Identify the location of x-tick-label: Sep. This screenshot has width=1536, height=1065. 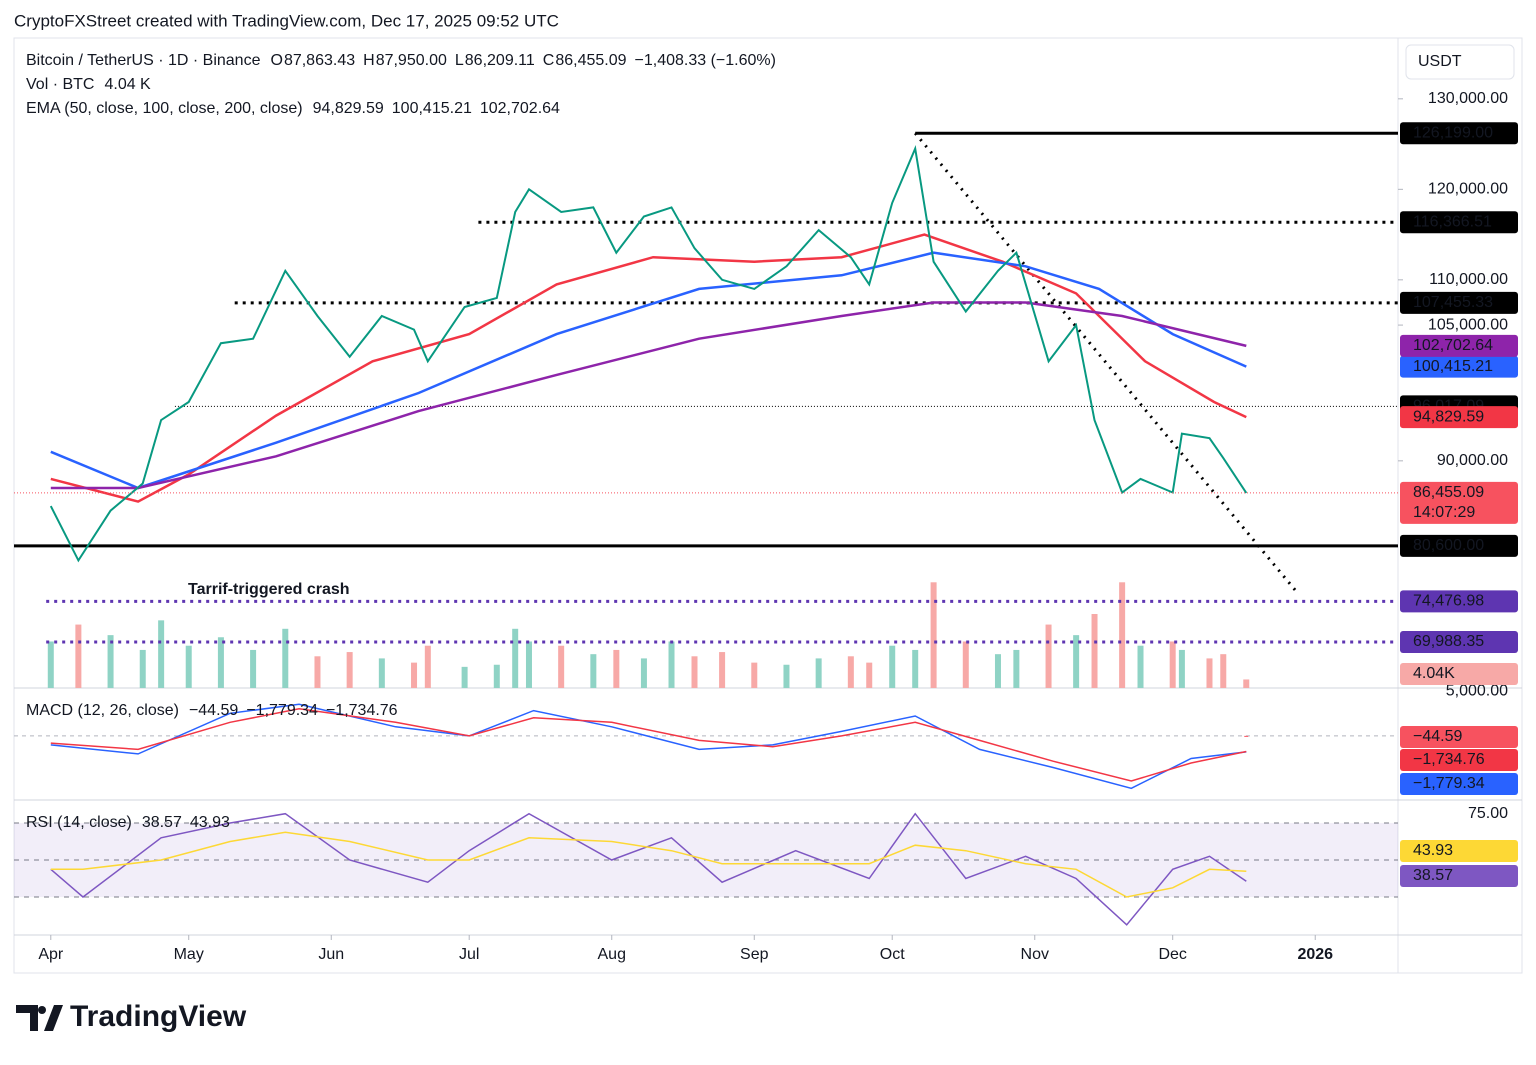
(754, 954).